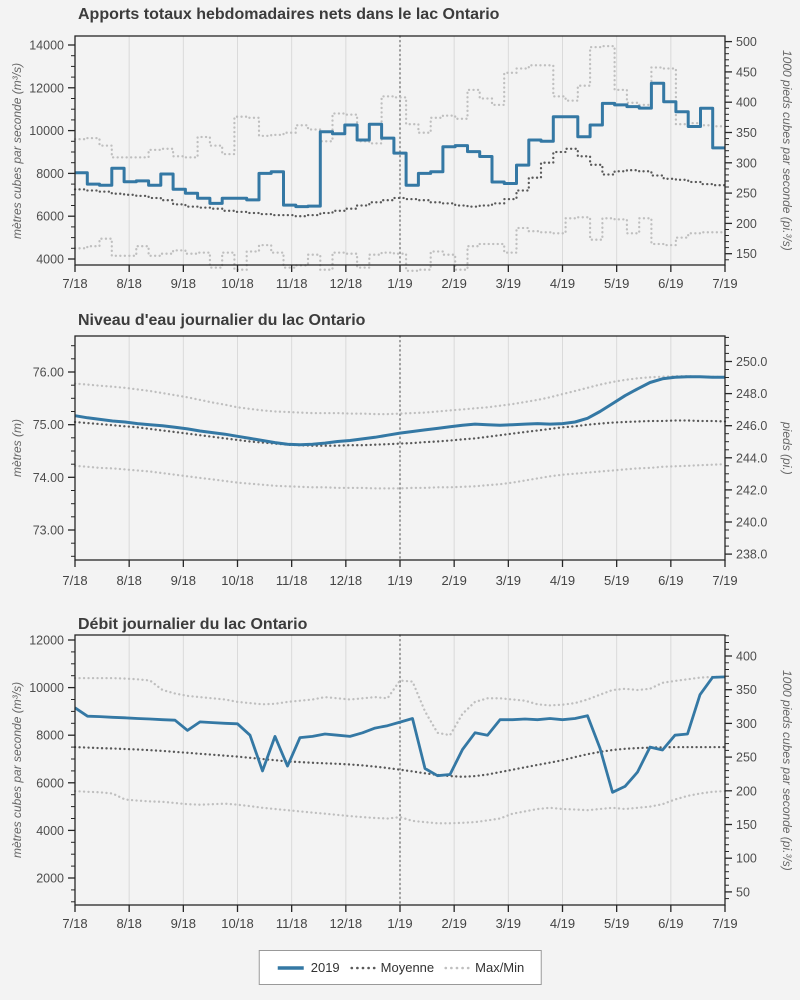 The image size is (800, 1000). Describe the element at coordinates (48, 531) in the screenshot. I see `y-left-tick-label: 73.00` at that location.